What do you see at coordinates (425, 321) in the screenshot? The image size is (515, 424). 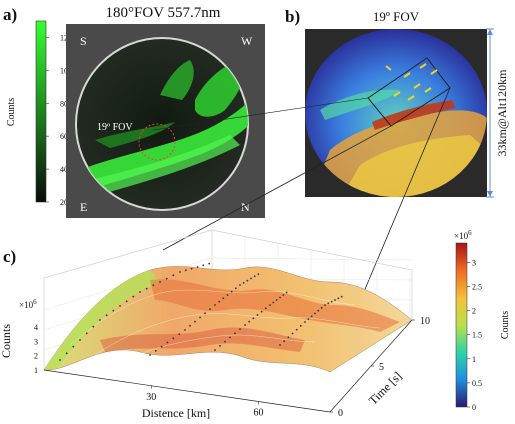 I see `y-tick-2: 10` at bounding box center [425, 321].